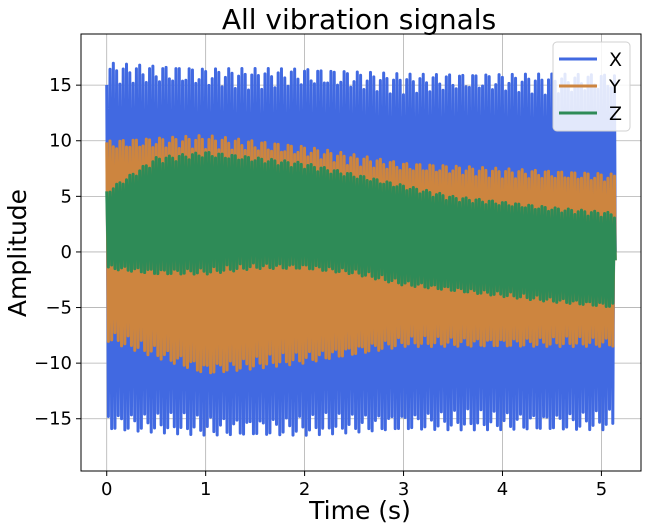  What do you see at coordinates (591, 86) in the screenshot?
I see `legend: XYZ` at bounding box center [591, 86].